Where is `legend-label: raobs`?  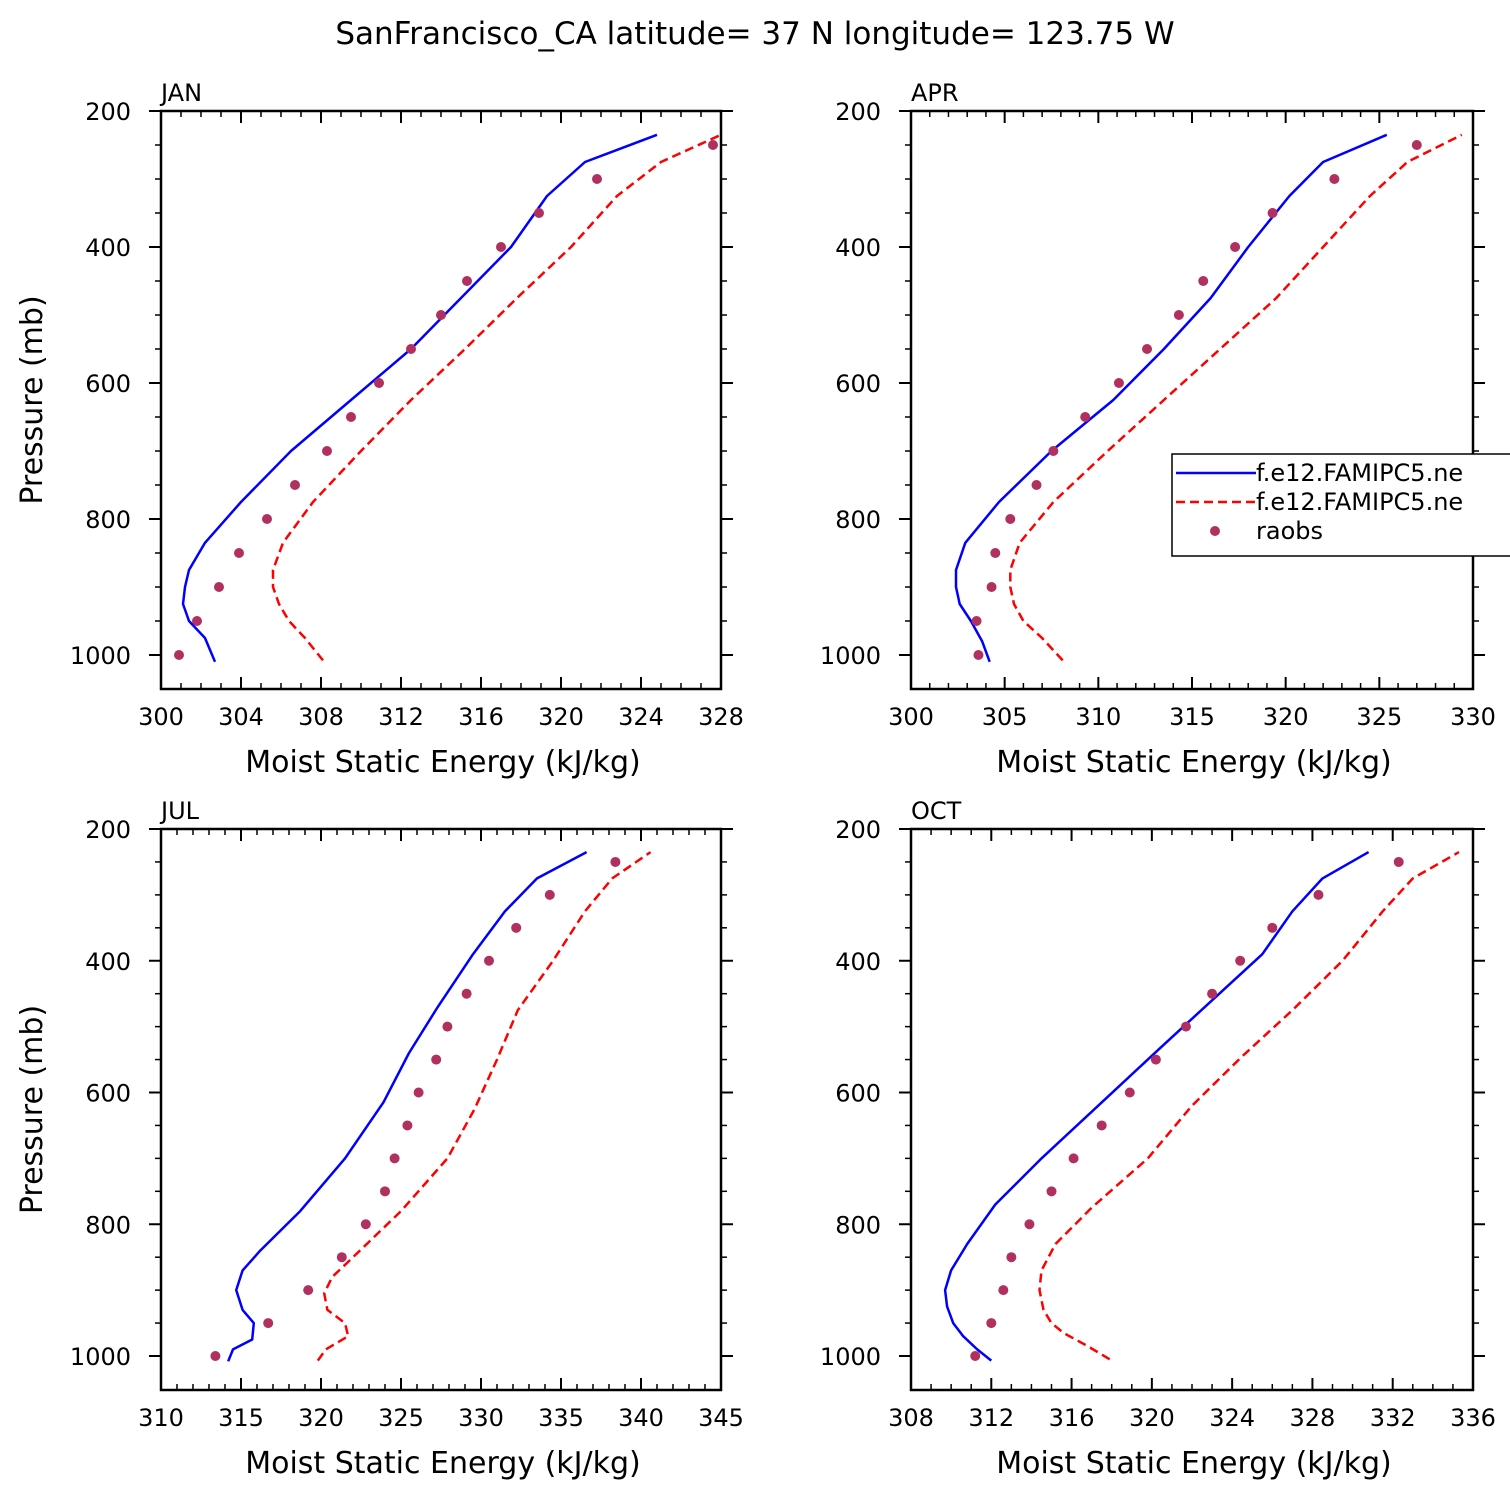
legend-label: raobs is located at coordinates (1289, 531).